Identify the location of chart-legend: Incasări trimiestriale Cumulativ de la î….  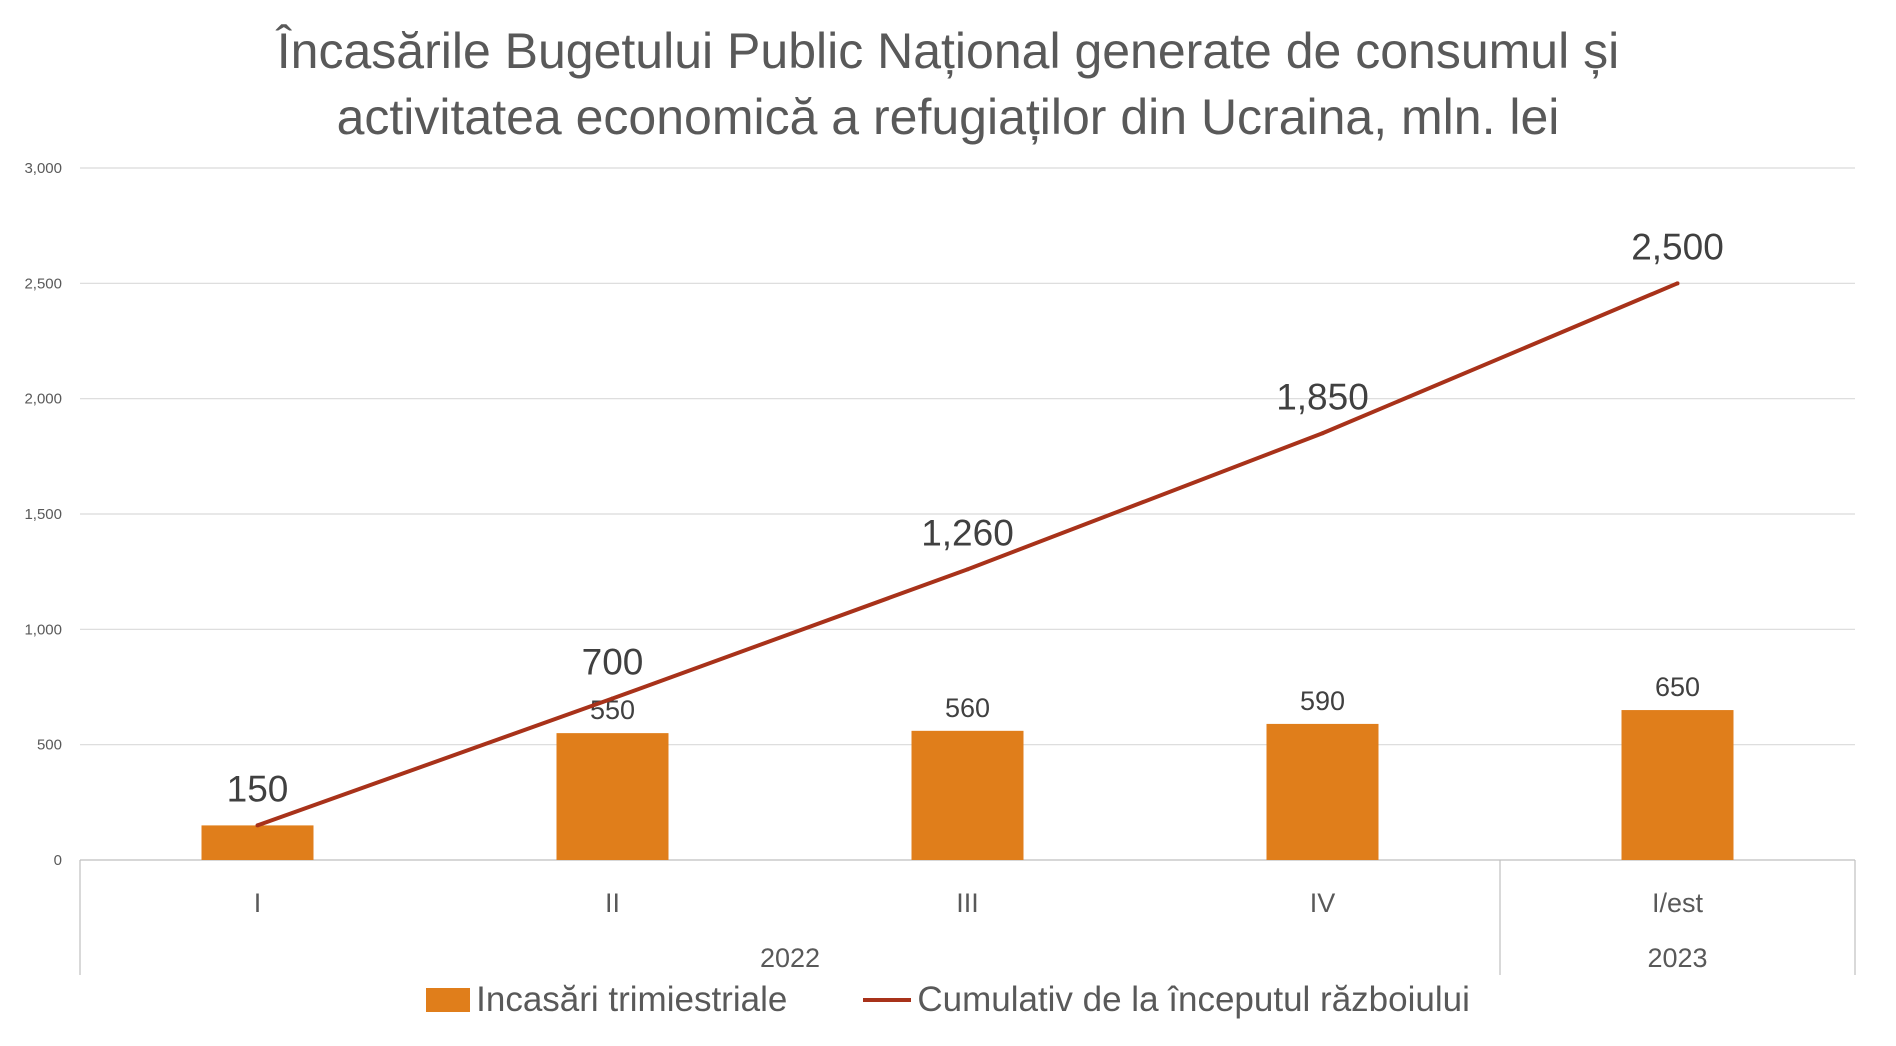
(948, 1000).